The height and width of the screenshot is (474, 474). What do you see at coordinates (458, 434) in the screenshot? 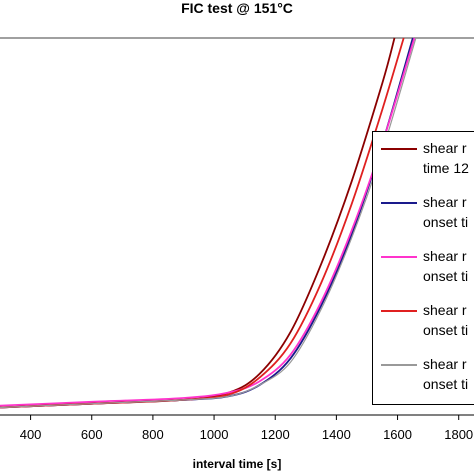
I see `x-tick-label: 1800` at bounding box center [458, 434].